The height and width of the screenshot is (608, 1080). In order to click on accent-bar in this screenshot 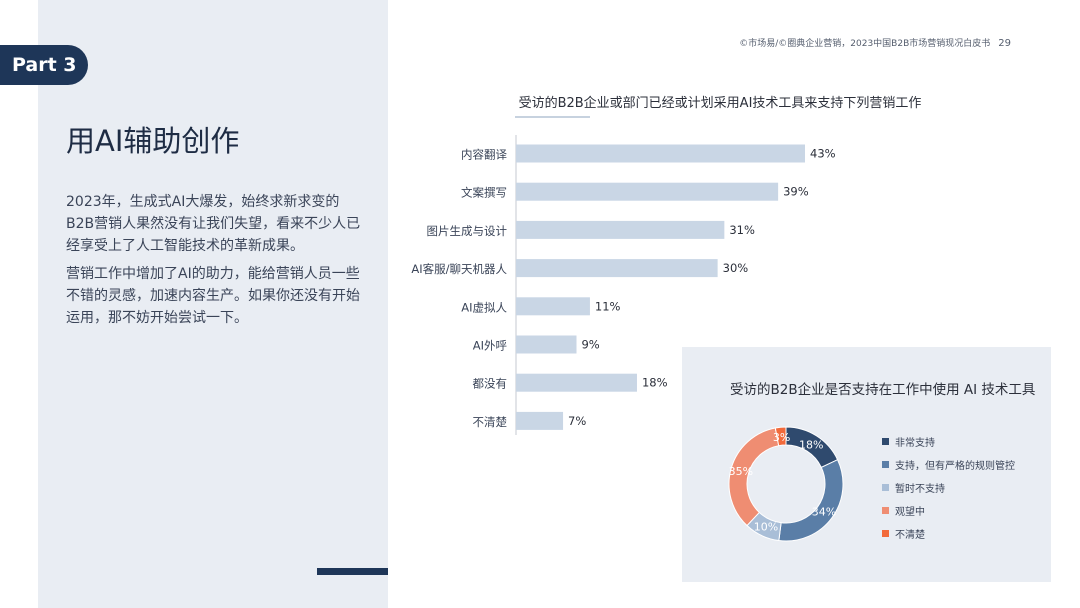, I will do `click(352, 571)`.